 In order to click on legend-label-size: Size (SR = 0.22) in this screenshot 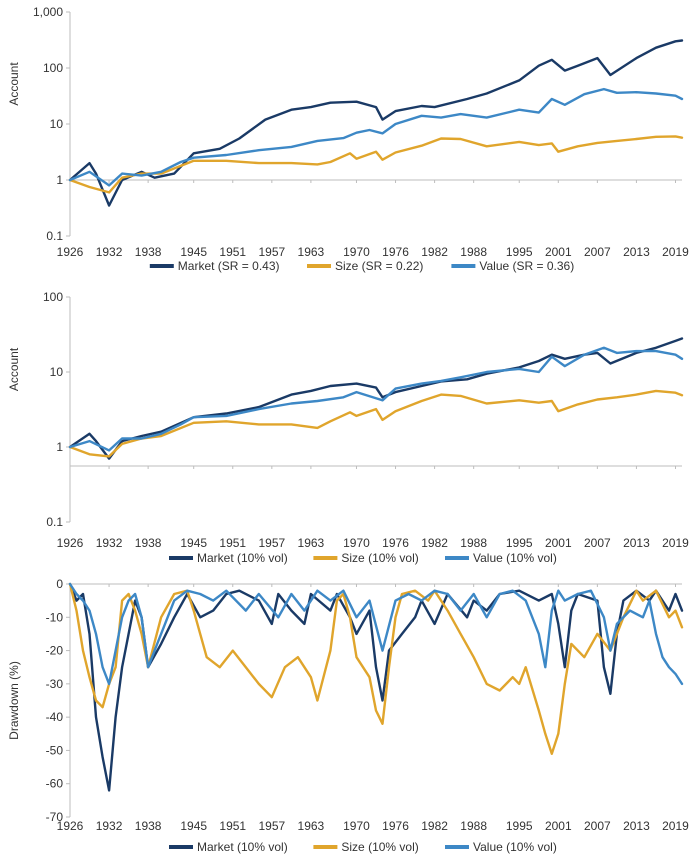, I will do `click(379, 266)`.